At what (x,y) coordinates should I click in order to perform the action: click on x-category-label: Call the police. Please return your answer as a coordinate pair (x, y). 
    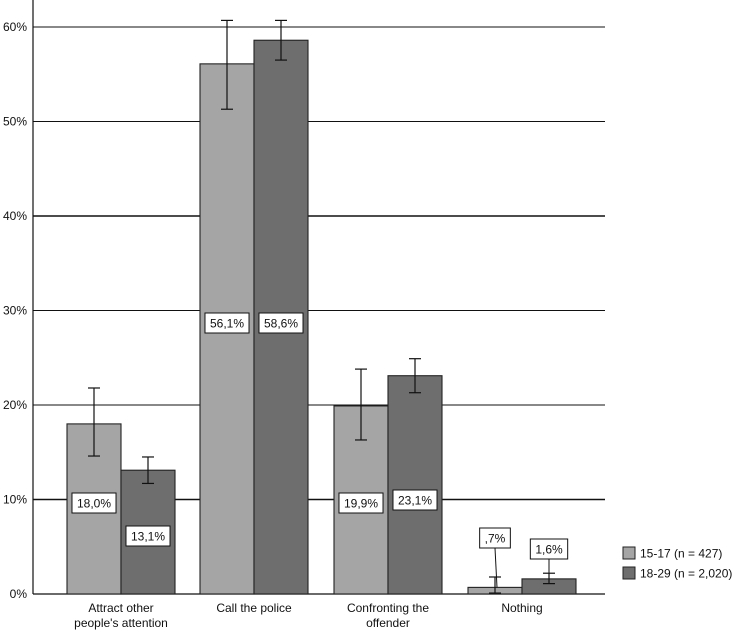
    Looking at the image, I should click on (254, 608).